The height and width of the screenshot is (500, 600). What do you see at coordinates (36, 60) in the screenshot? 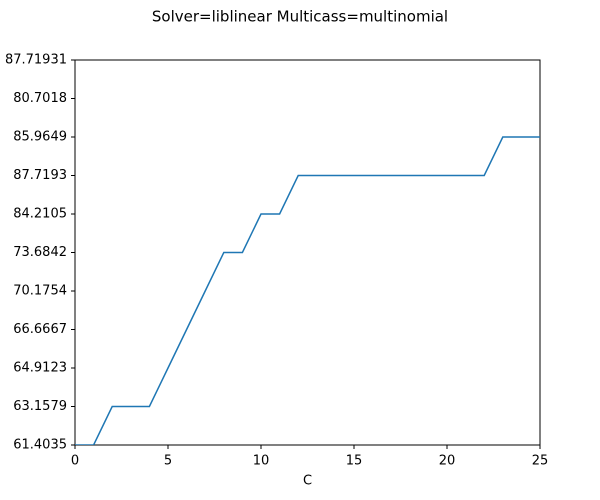
I see `y-tick-label: 87.71931` at bounding box center [36, 60].